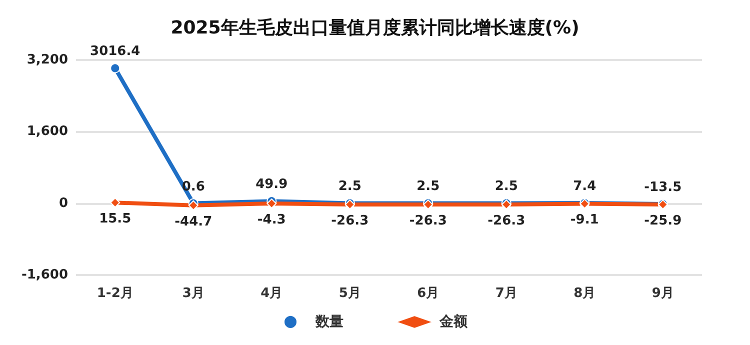 Image resolution: width=750 pixels, height=345 pixels. Describe the element at coordinates (453, 321) in the screenshot. I see `legend-label: 金额` at that location.